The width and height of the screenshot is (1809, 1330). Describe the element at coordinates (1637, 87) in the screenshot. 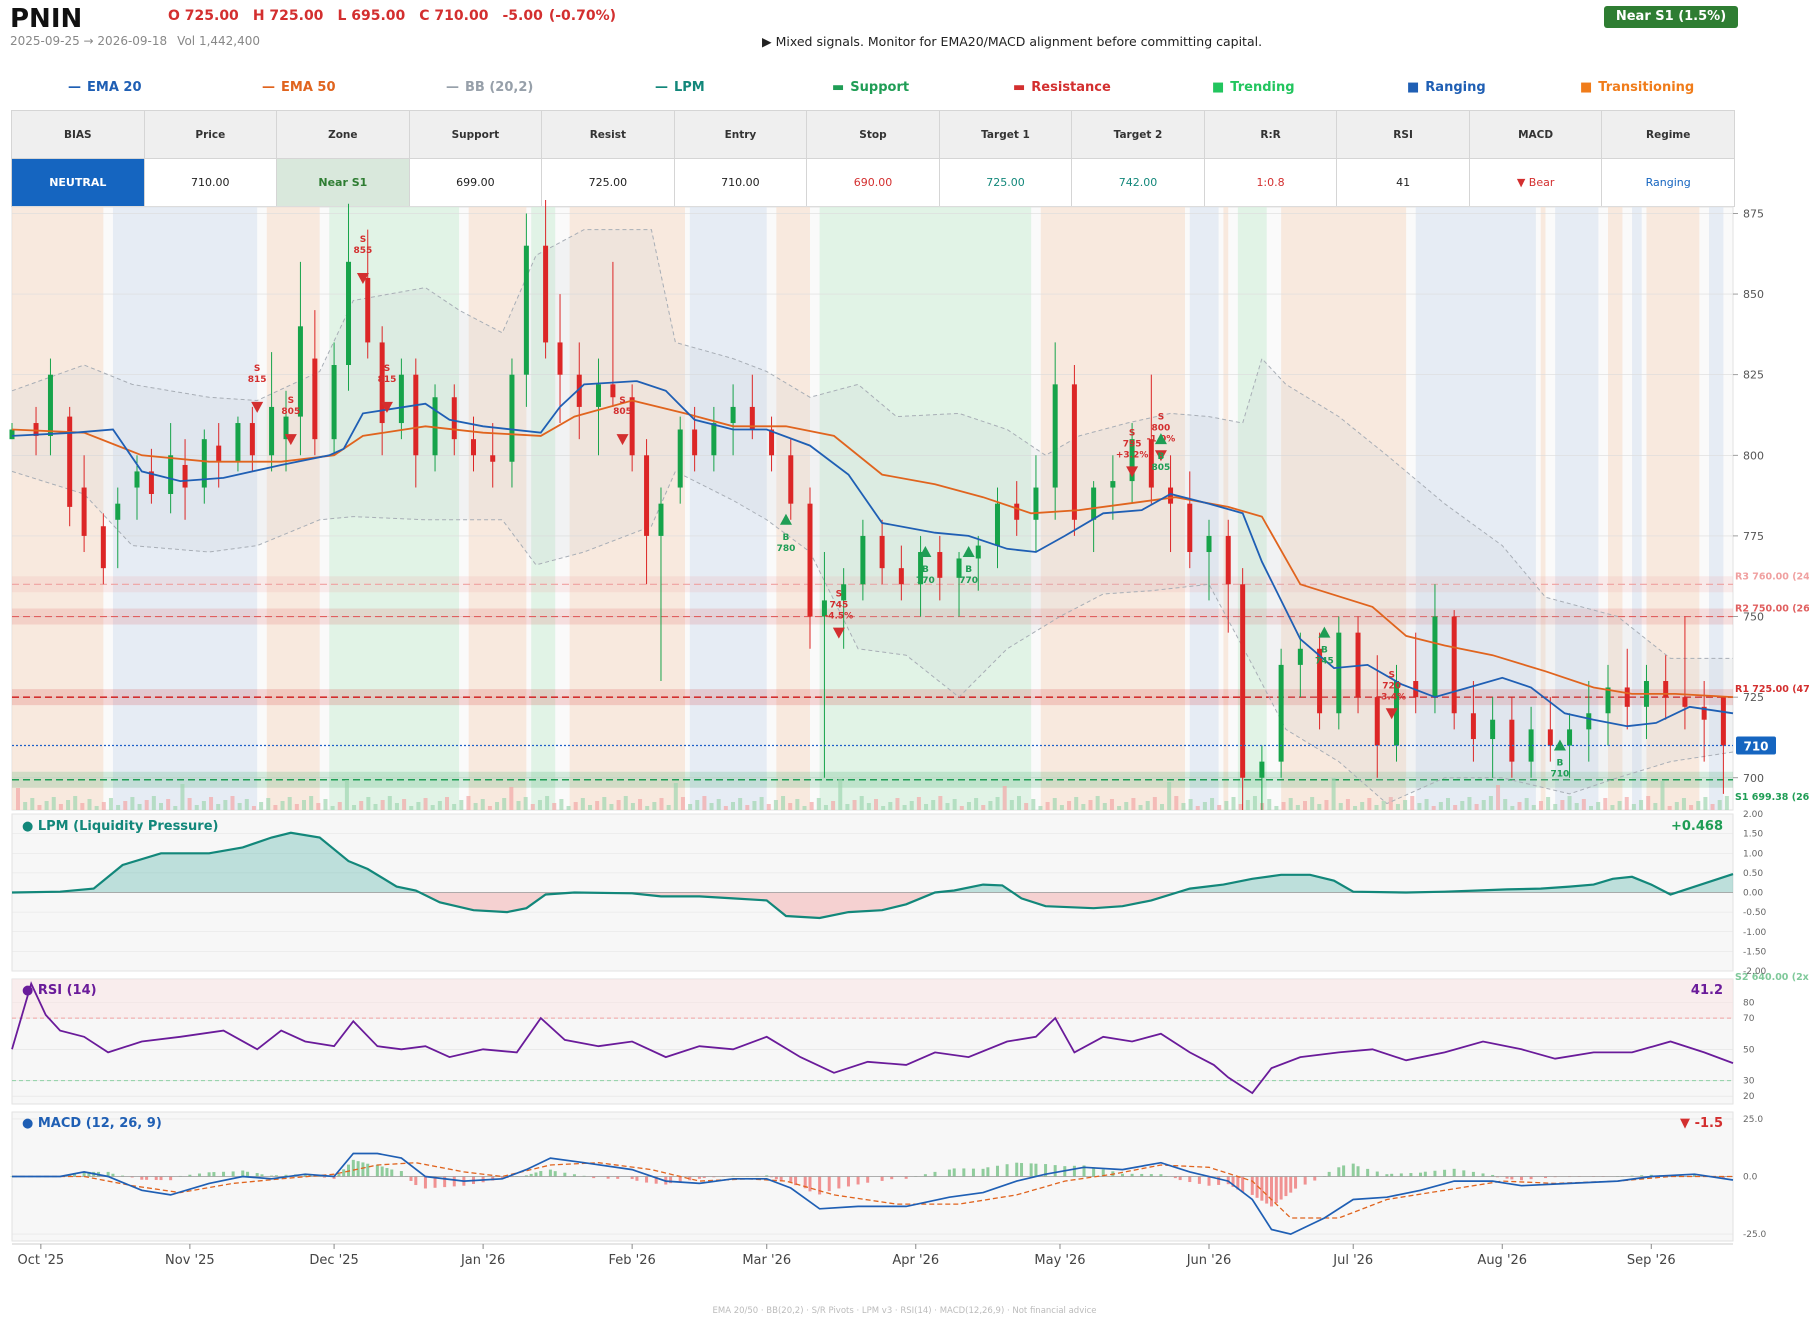

I see `legend-item-transitioning: ■ Transitioning` at that location.